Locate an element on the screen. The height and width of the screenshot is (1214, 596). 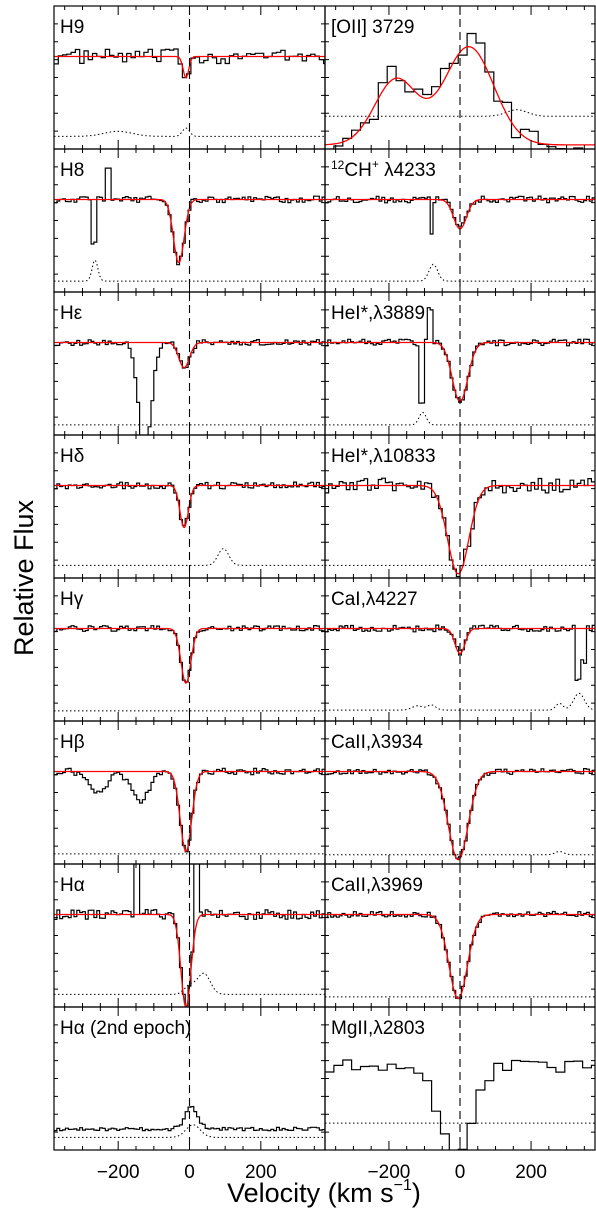
label-superscript: + is located at coordinates (375, 164).